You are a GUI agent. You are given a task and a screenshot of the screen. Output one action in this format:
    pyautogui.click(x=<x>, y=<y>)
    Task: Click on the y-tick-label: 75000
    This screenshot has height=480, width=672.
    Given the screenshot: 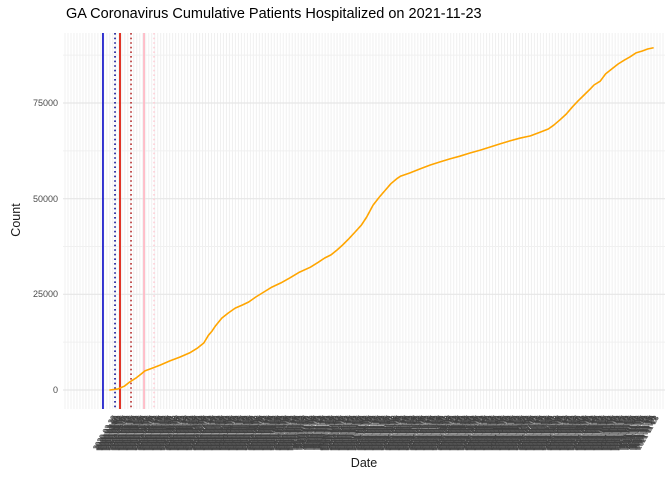 What is the action you would take?
    pyautogui.click(x=45, y=103)
    